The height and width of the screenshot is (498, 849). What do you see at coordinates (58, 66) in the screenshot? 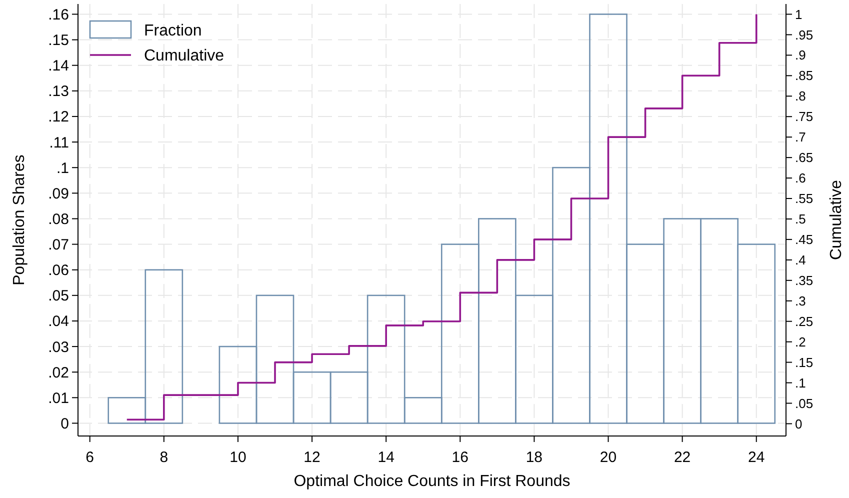
I see `y-tick-label: .14` at bounding box center [58, 66].